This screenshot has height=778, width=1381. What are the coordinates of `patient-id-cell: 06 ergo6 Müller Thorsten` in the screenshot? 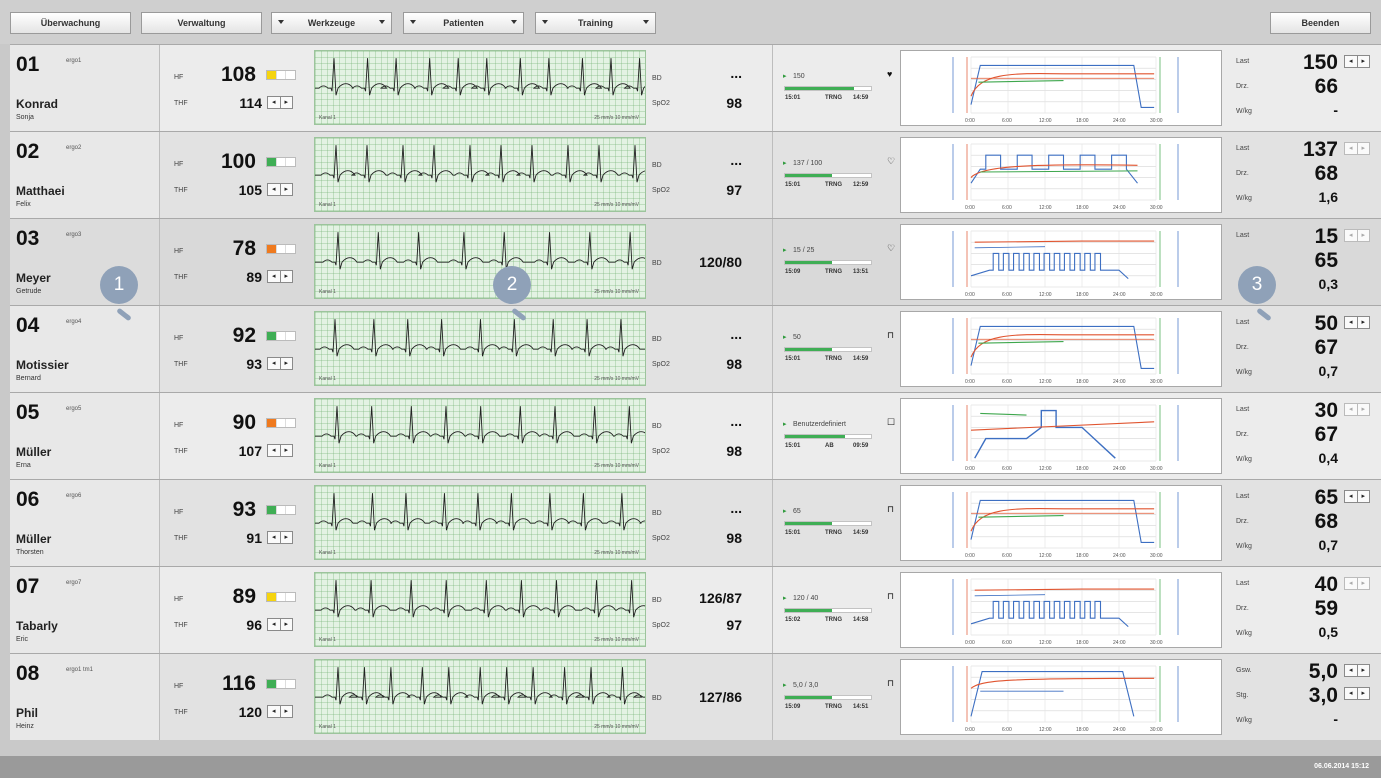 It's located at (85, 523).